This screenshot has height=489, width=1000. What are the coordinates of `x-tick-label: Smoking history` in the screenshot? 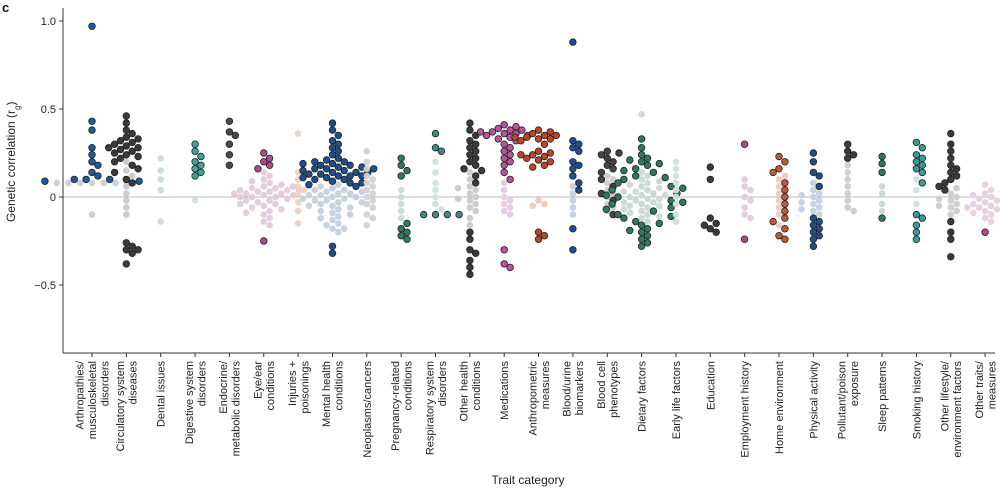 It's located at (917, 400).